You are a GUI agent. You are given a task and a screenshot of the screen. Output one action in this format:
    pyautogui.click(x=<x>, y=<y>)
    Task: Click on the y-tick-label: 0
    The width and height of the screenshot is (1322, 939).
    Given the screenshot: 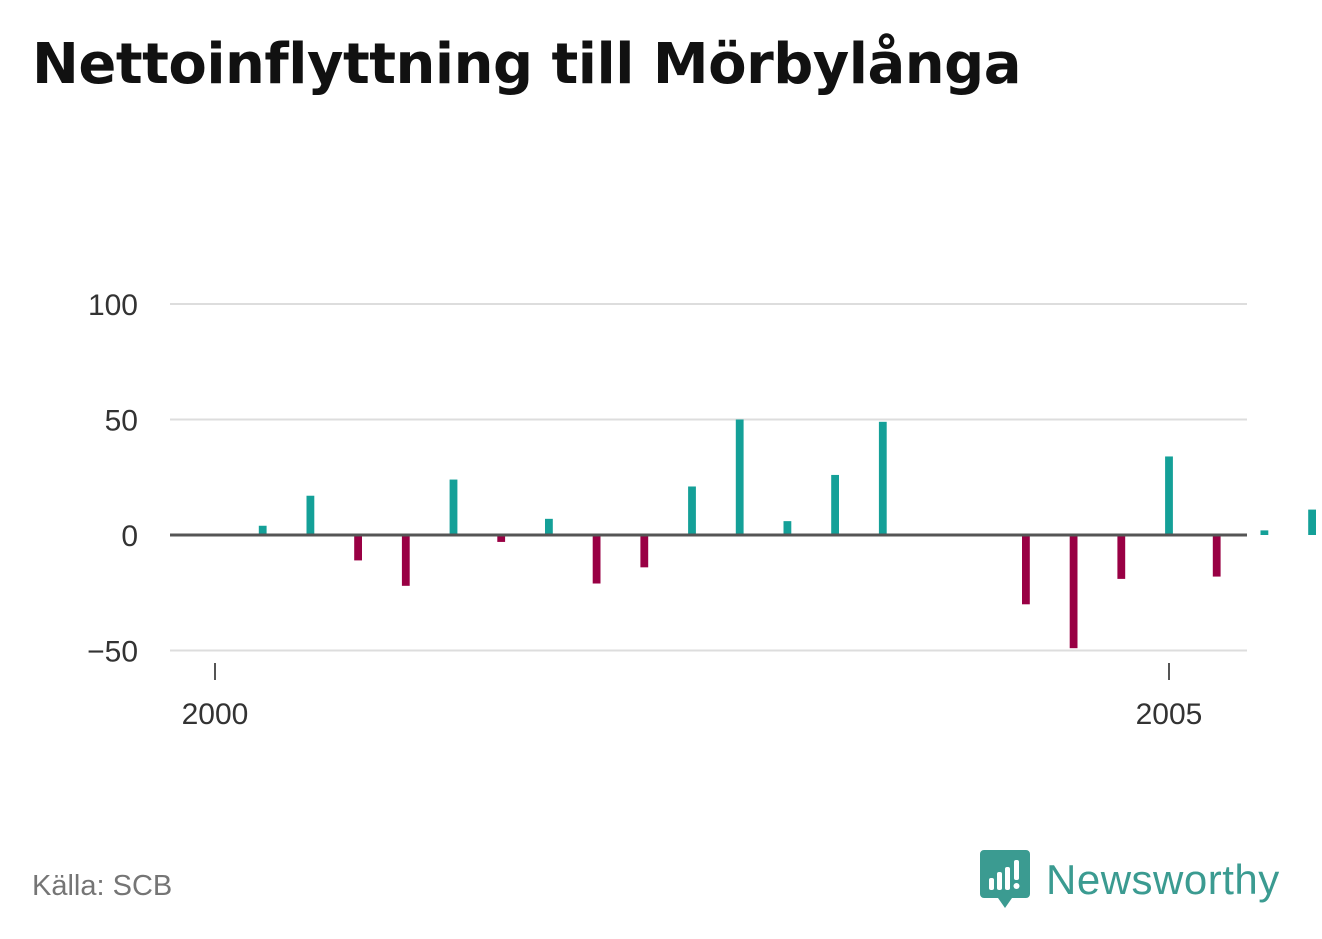 What is the action you would take?
    pyautogui.click(x=129, y=536)
    